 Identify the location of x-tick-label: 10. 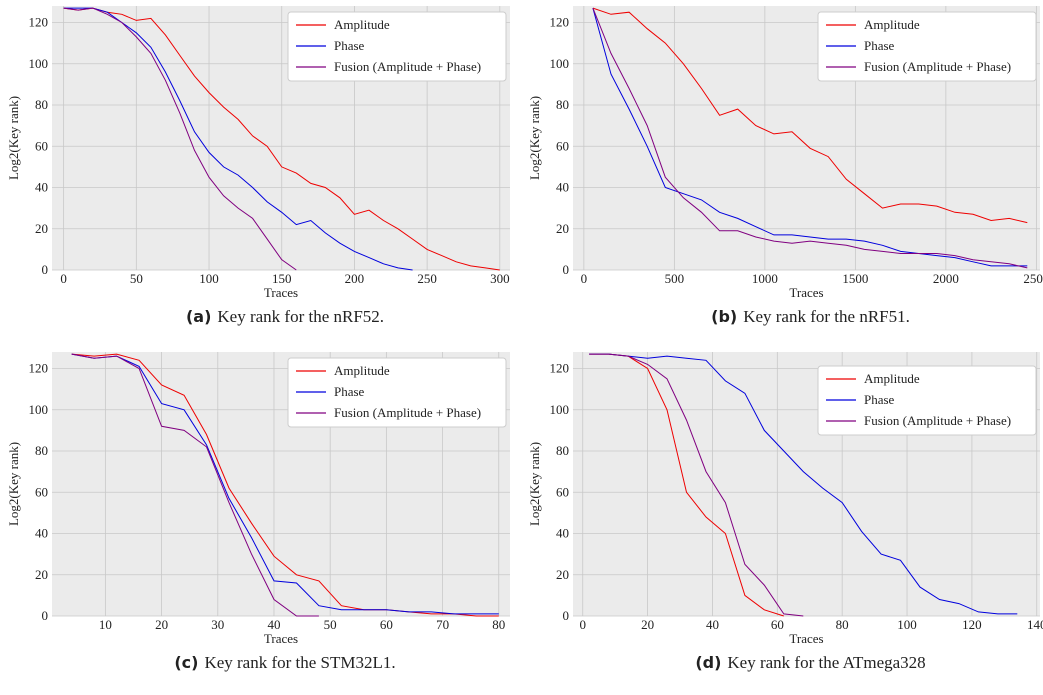
(105, 624).